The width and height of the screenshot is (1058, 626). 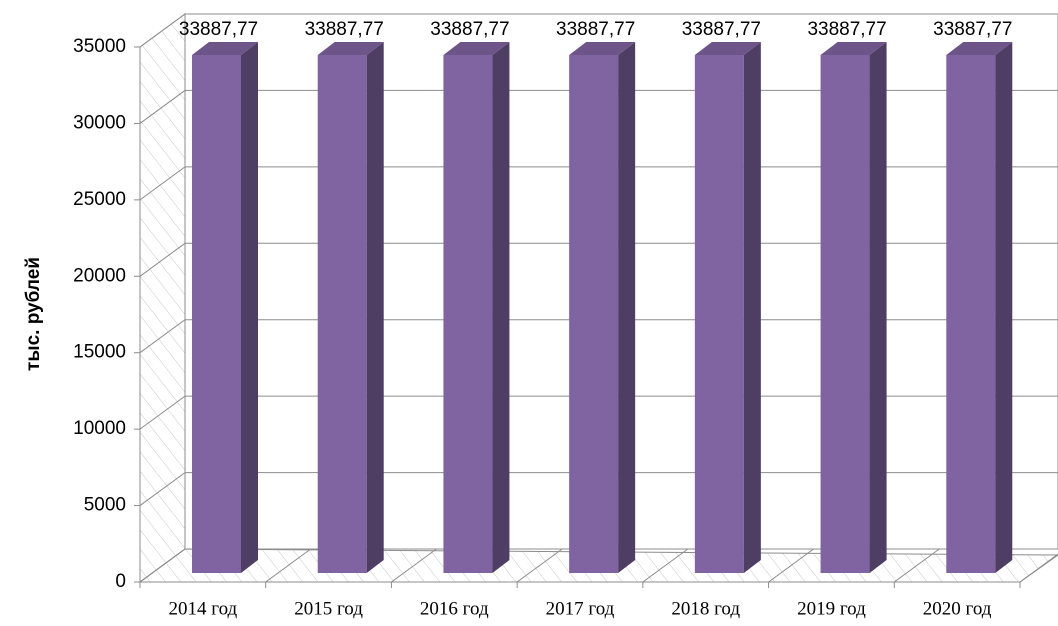 I want to click on y-tick-label: 0, so click(x=120, y=581).